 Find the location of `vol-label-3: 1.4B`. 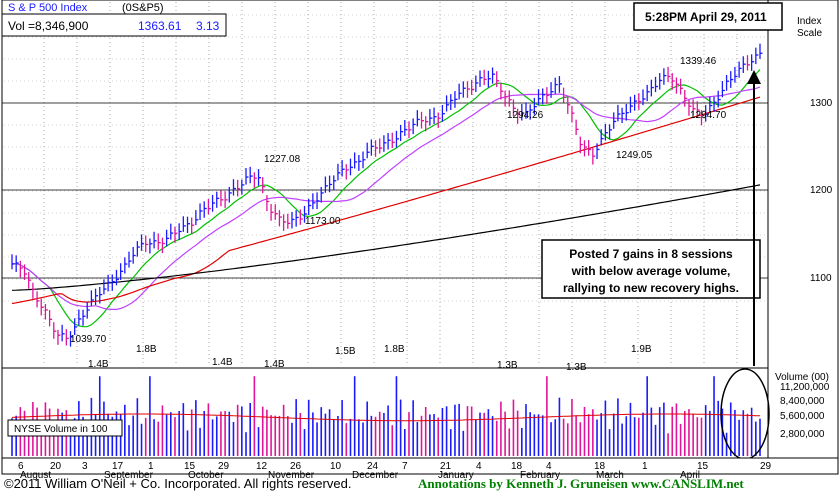

vol-label-3: 1.4B is located at coordinates (274, 364).